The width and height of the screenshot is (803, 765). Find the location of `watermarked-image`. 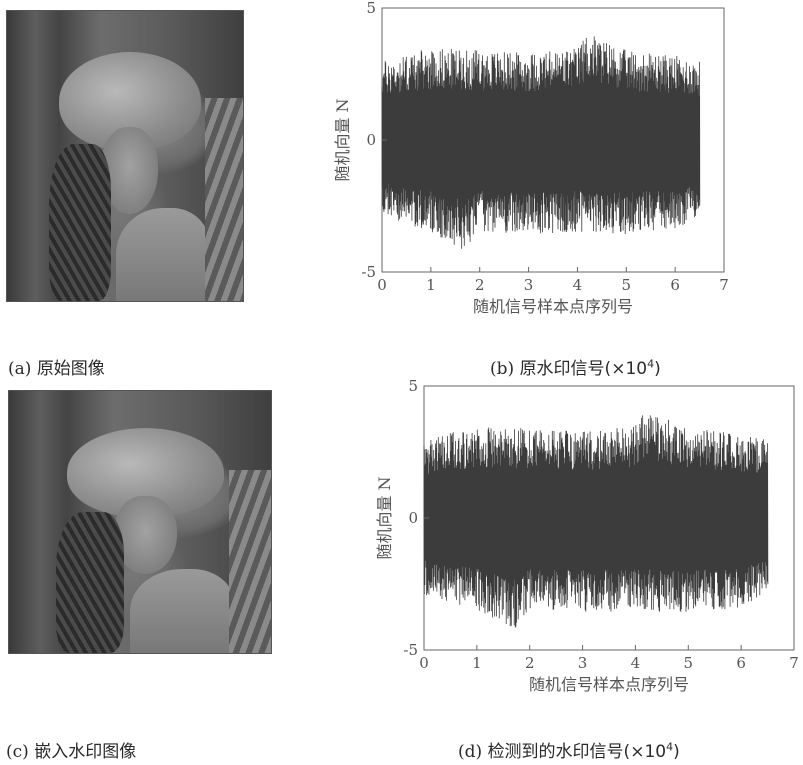

watermarked-image is located at coordinates (140, 522).